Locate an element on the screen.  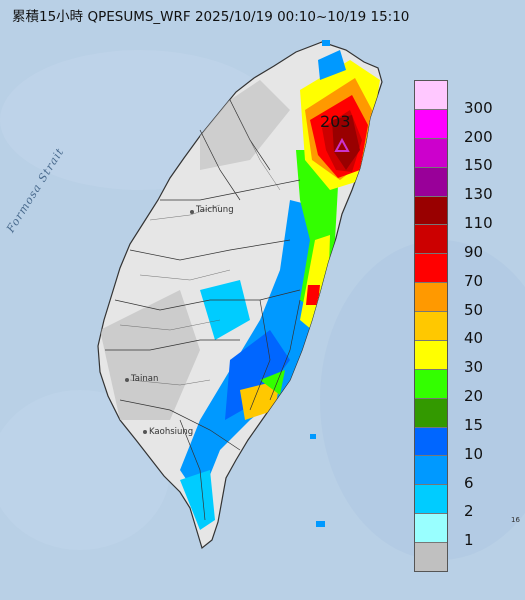
legend-value-label: 130 is located at coordinates (478, 194).